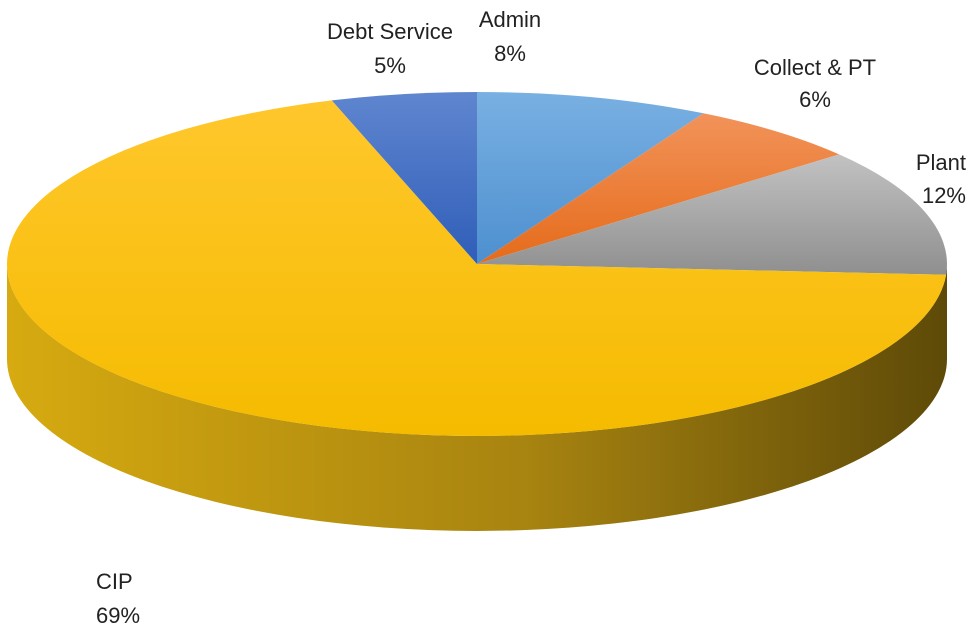  I want to click on pie-slice-plant, so click(712, 214).